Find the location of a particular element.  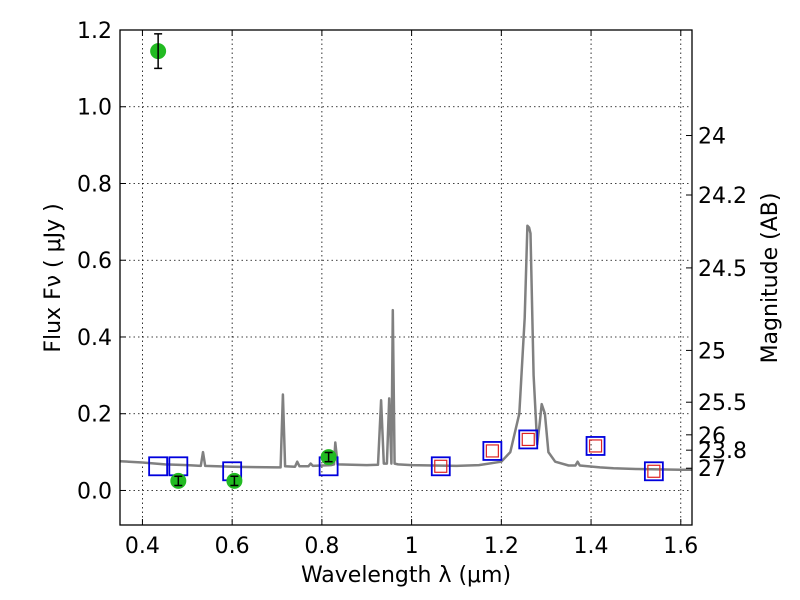

right-tick-label: 24.2 is located at coordinates (722, 196).